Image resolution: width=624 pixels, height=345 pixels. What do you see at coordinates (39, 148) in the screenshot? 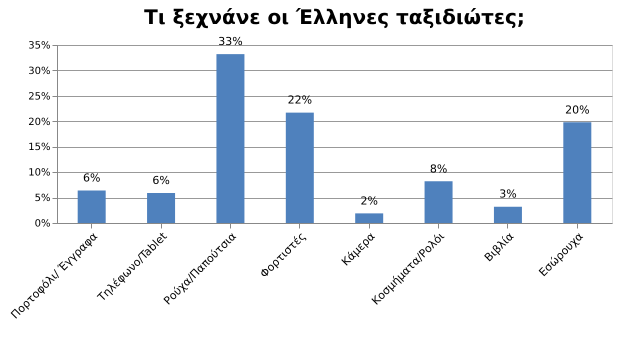
I see `y-tick-label: 15%` at bounding box center [39, 148].